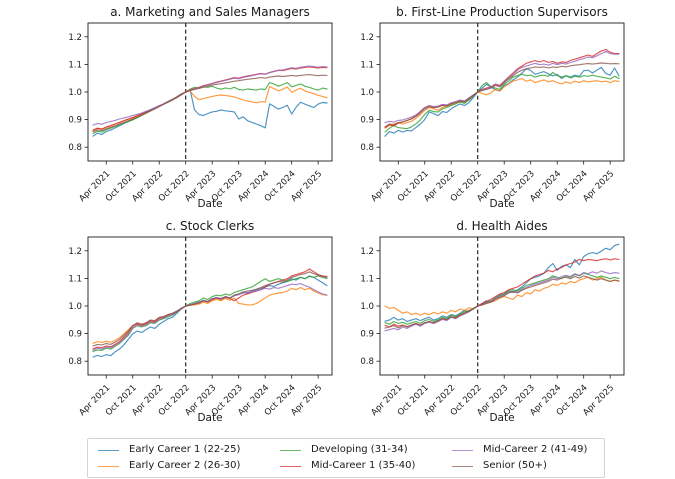 The height and width of the screenshot is (479, 675). What do you see at coordinates (515, 465) in the screenshot?
I see `legend-item-label: Senior (50+)` at bounding box center [515, 465].